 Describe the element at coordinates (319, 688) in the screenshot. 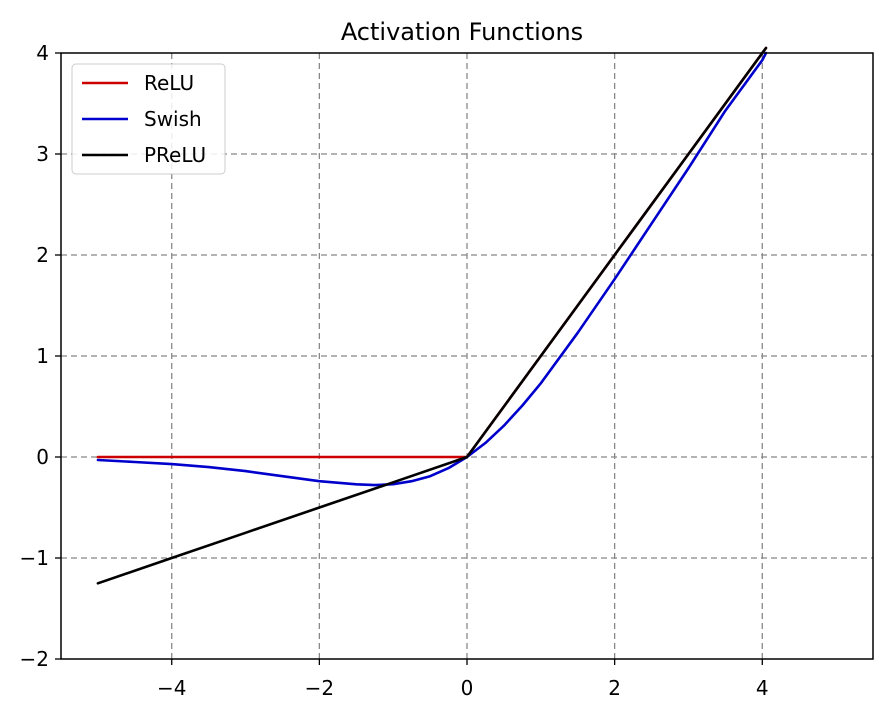

I see `x-tick-label: −2` at that location.